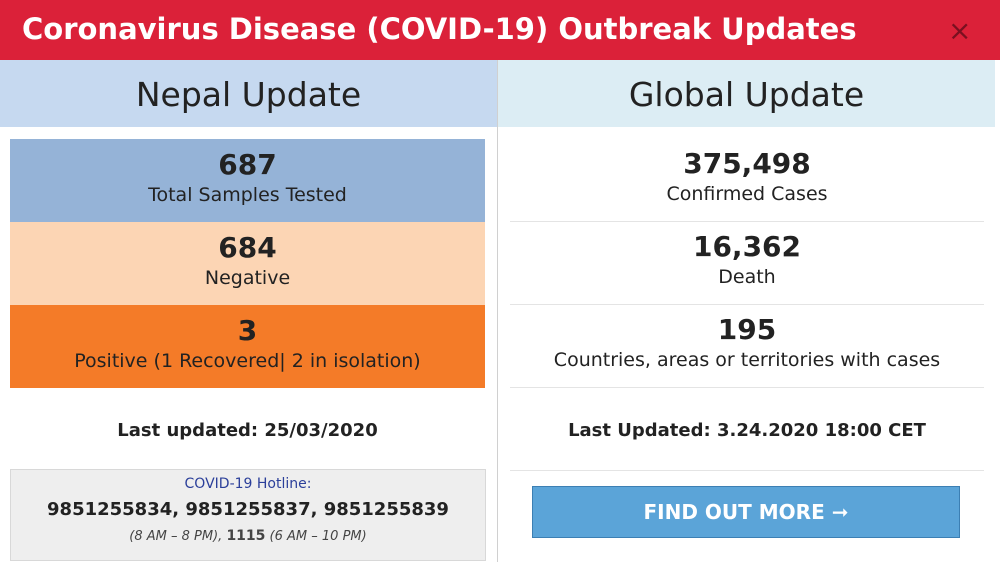 The image size is (1000, 562). I want to click on stat-label: Confirmed Cases, so click(747, 194).